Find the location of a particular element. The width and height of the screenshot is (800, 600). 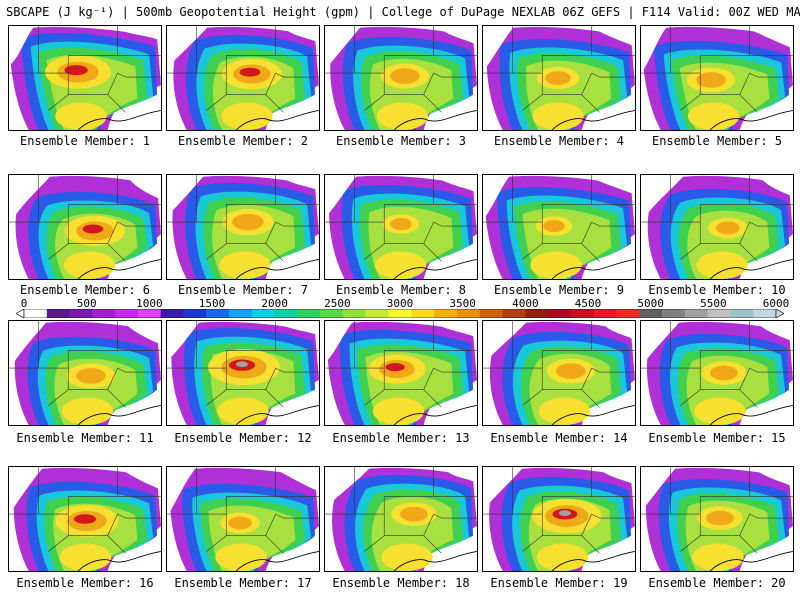

colorbar-tick-label: 0 is located at coordinates (24, 303).